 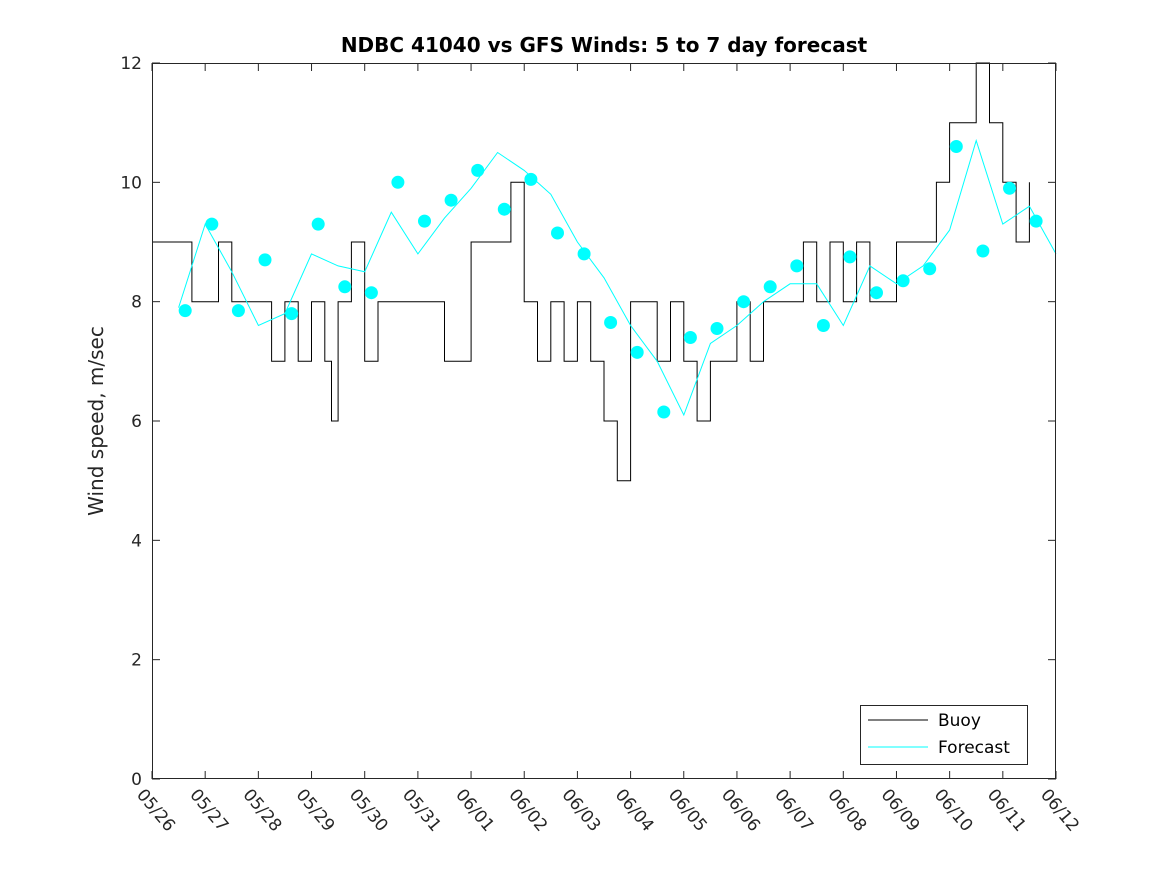 What do you see at coordinates (136, 541) in the screenshot?
I see `y-tick-label: 4` at bounding box center [136, 541].